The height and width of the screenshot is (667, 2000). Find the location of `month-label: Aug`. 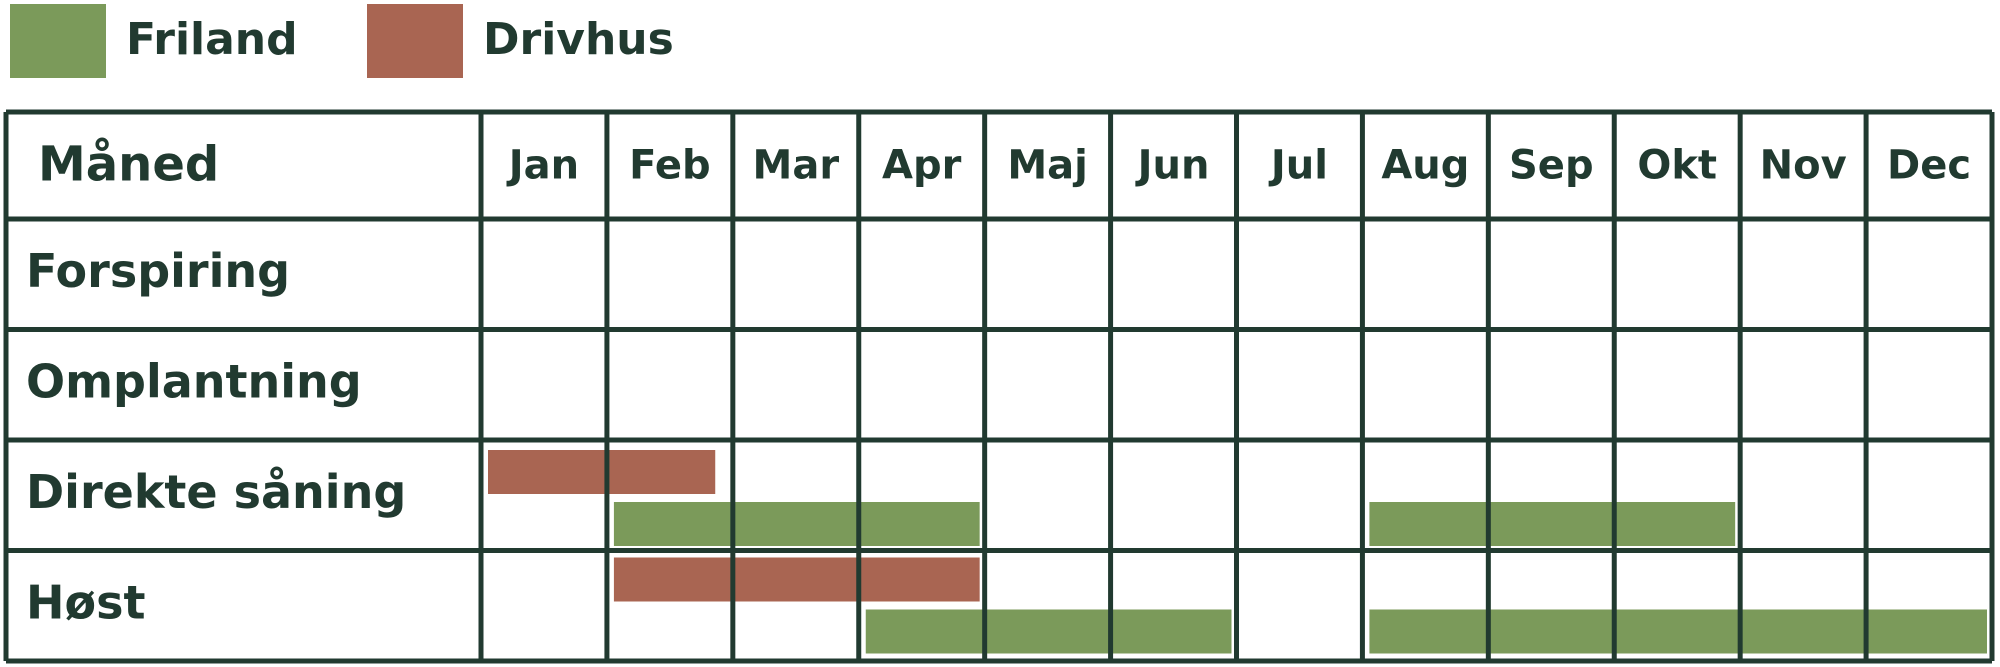

month-label: Aug is located at coordinates (1425, 166).